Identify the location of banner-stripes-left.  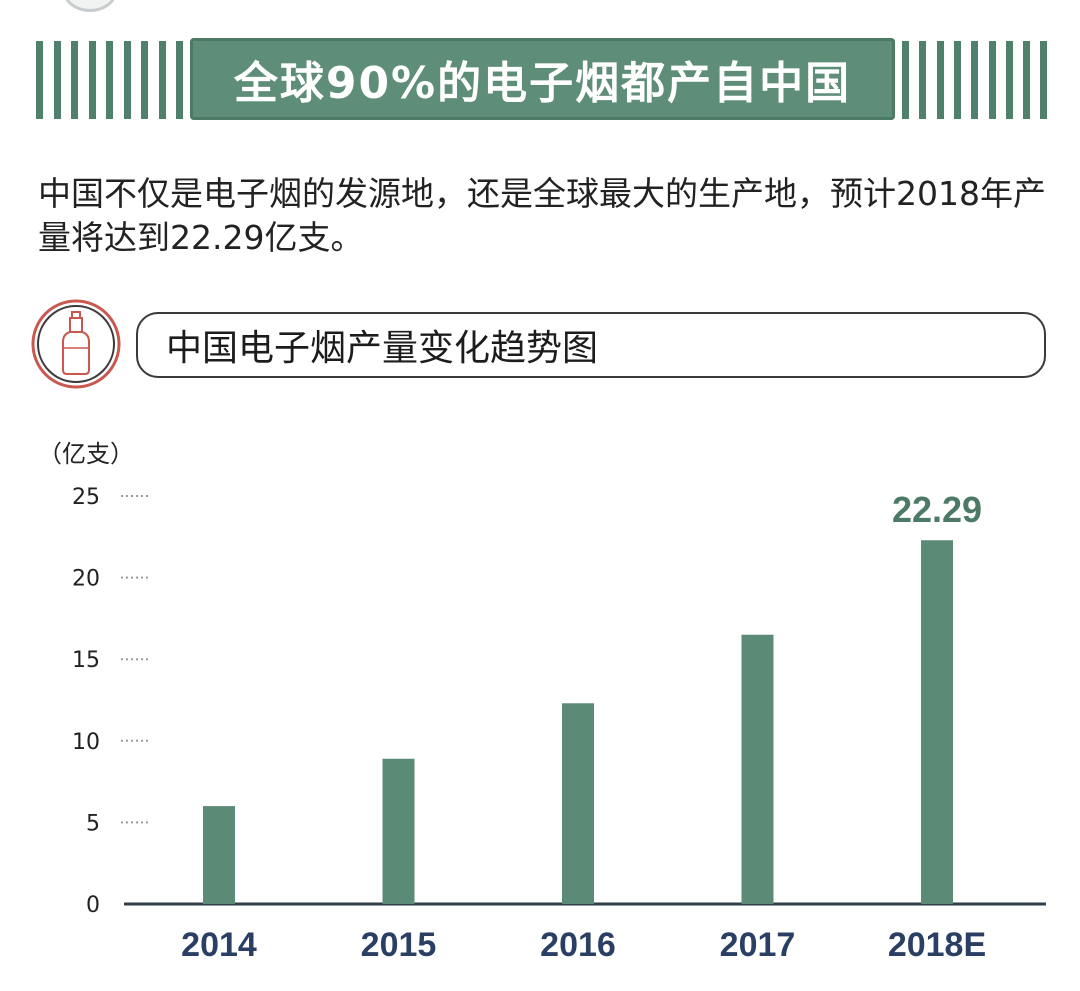
(110, 80).